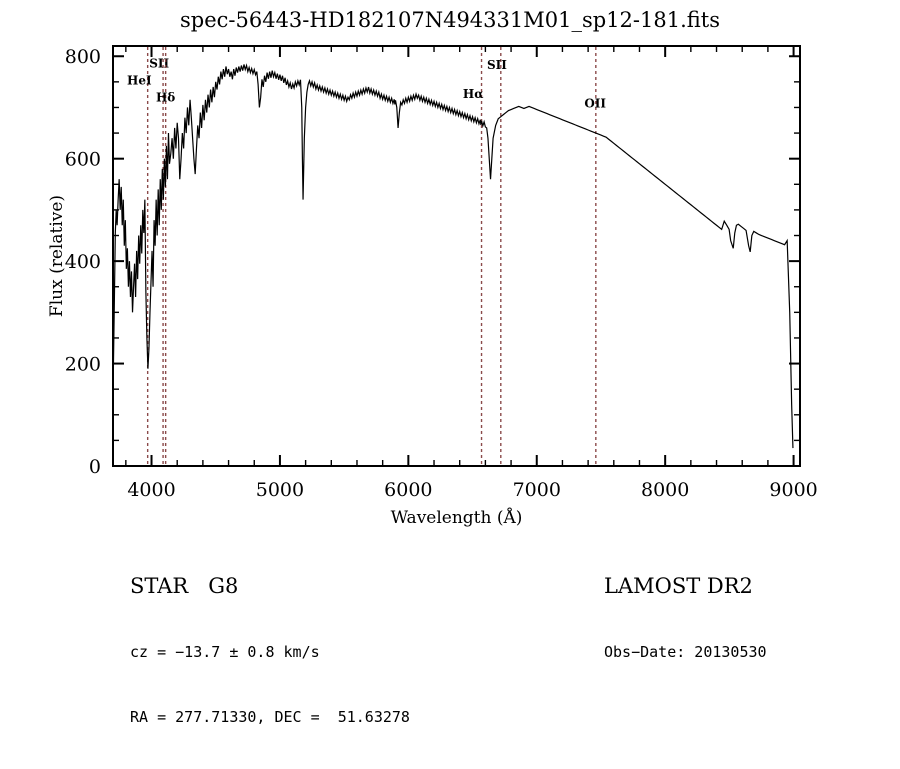 This screenshot has height=769, width=900. What do you see at coordinates (280, 490) in the screenshot?
I see `x-tick-label: 5000` at bounding box center [280, 490].